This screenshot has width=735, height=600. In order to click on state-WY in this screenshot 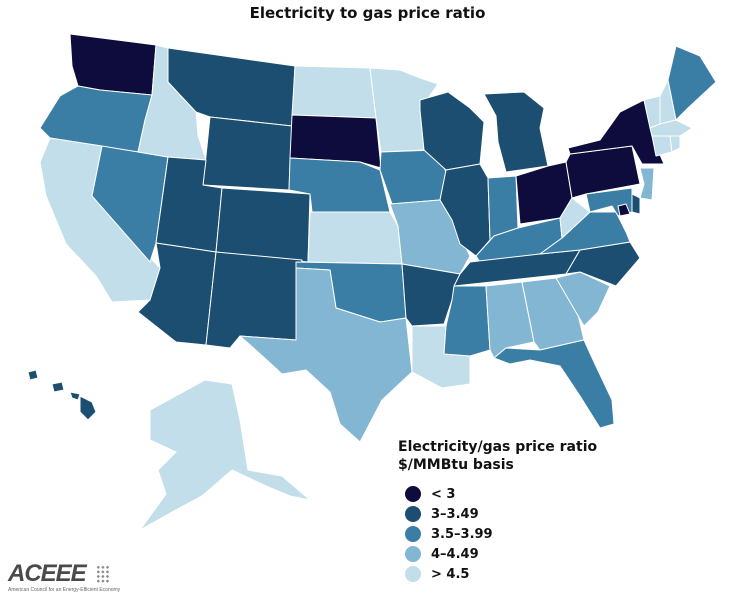, I will do `click(247, 153)`.